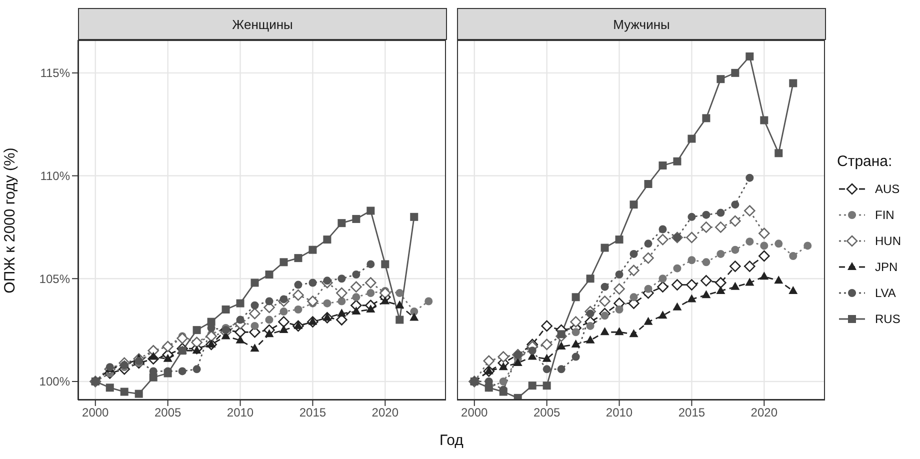  What do you see at coordinates (55, 176) in the screenshot?
I see `y-tick-label: 110%` at bounding box center [55, 176].